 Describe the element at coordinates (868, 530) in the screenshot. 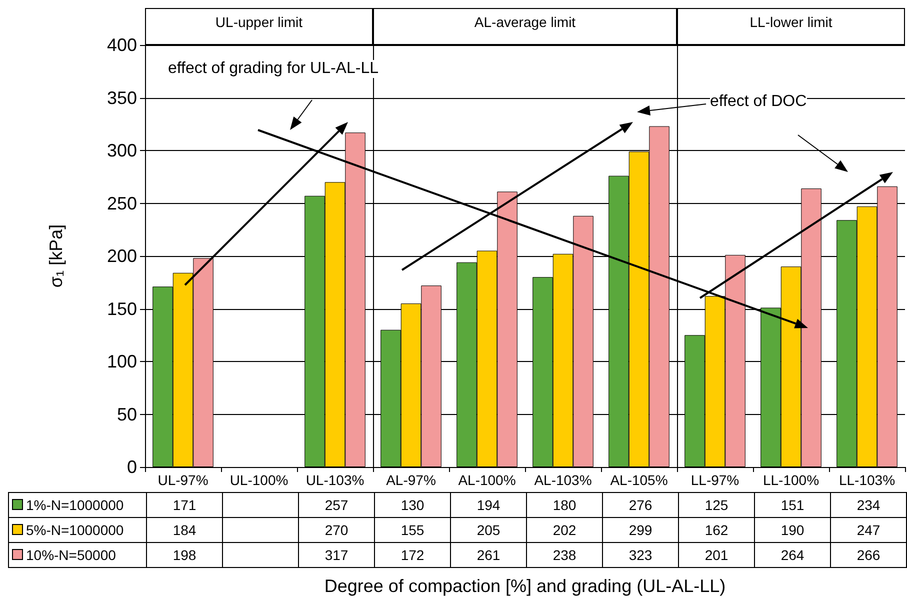

I see `data-label: 247` at that location.